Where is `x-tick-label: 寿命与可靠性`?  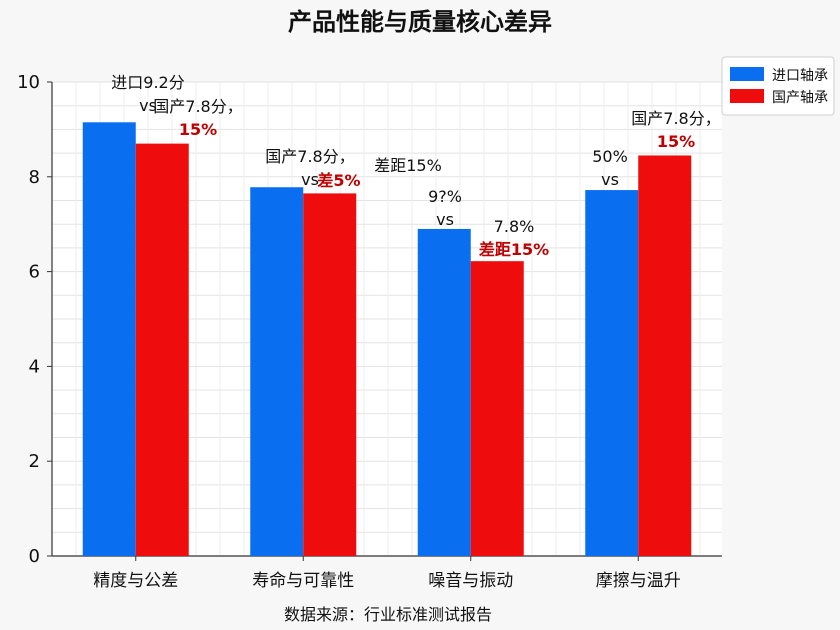
x-tick-label: 寿命与可靠性 is located at coordinates (303, 581).